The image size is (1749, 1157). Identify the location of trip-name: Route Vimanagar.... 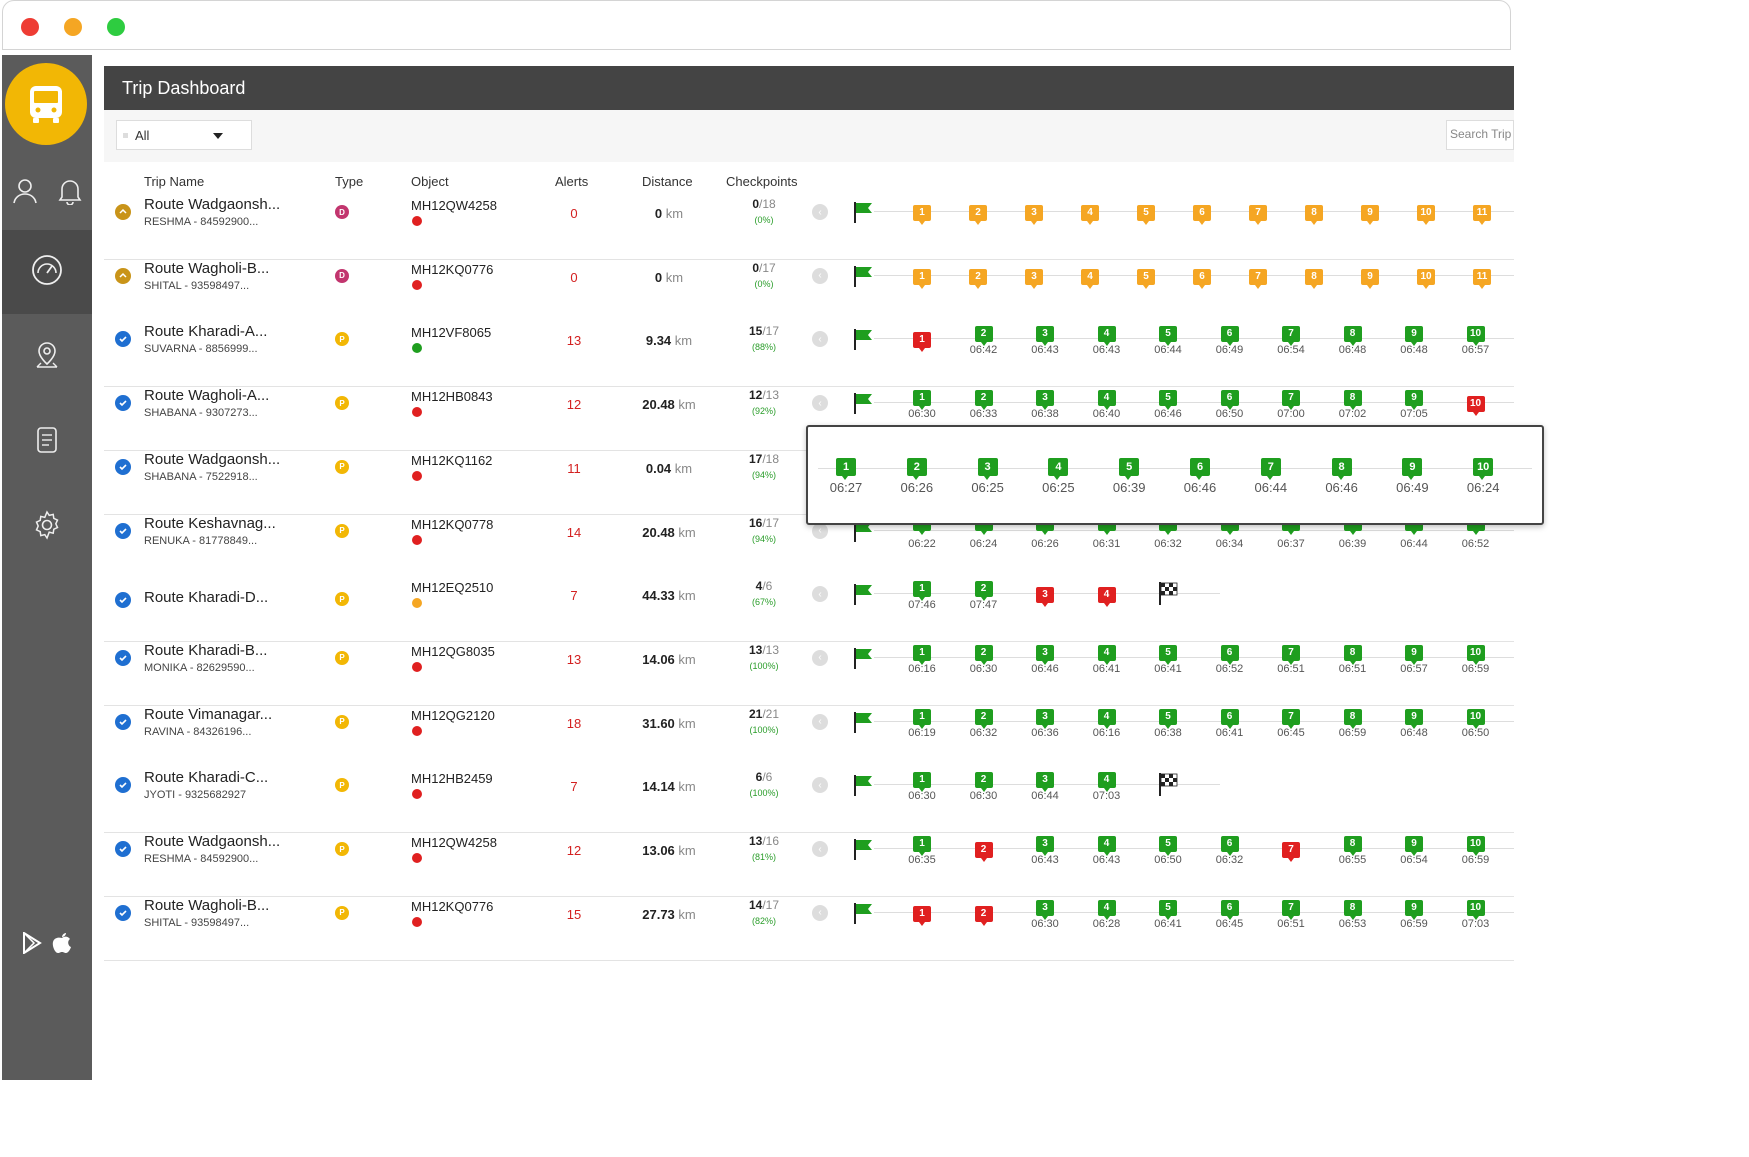
(208, 714).